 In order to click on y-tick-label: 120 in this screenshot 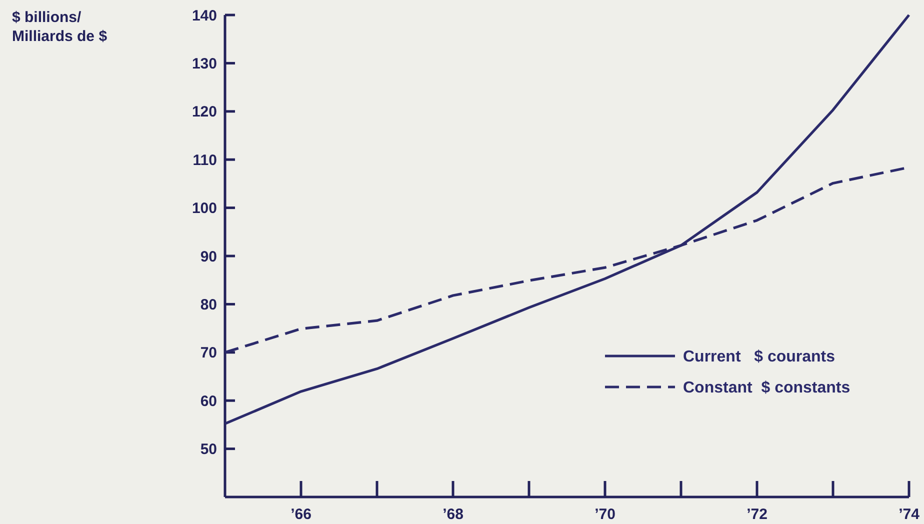, I will do `click(204, 112)`.